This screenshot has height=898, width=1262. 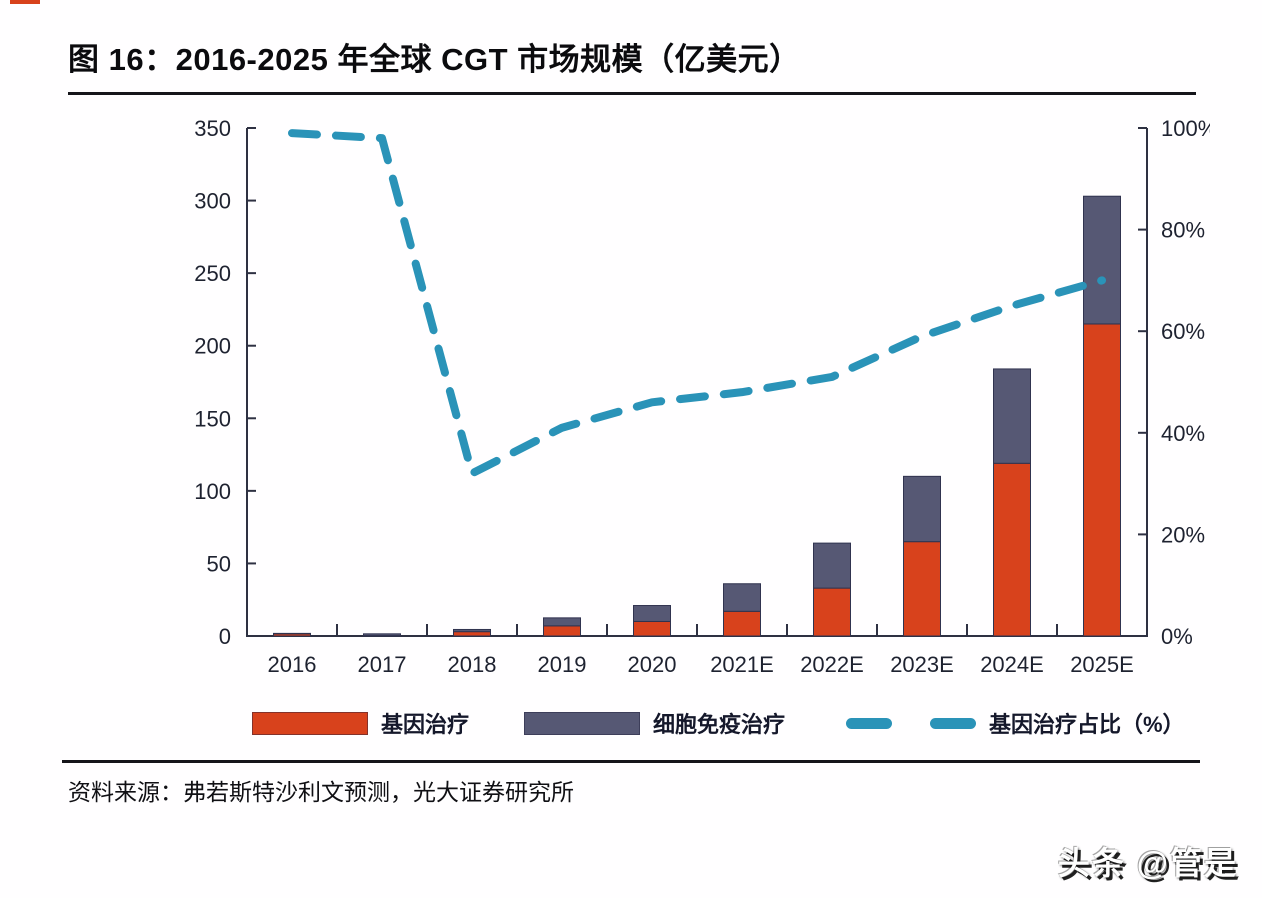 What do you see at coordinates (1177, 636) in the screenshot?
I see `right-axis-label: 0%` at bounding box center [1177, 636].